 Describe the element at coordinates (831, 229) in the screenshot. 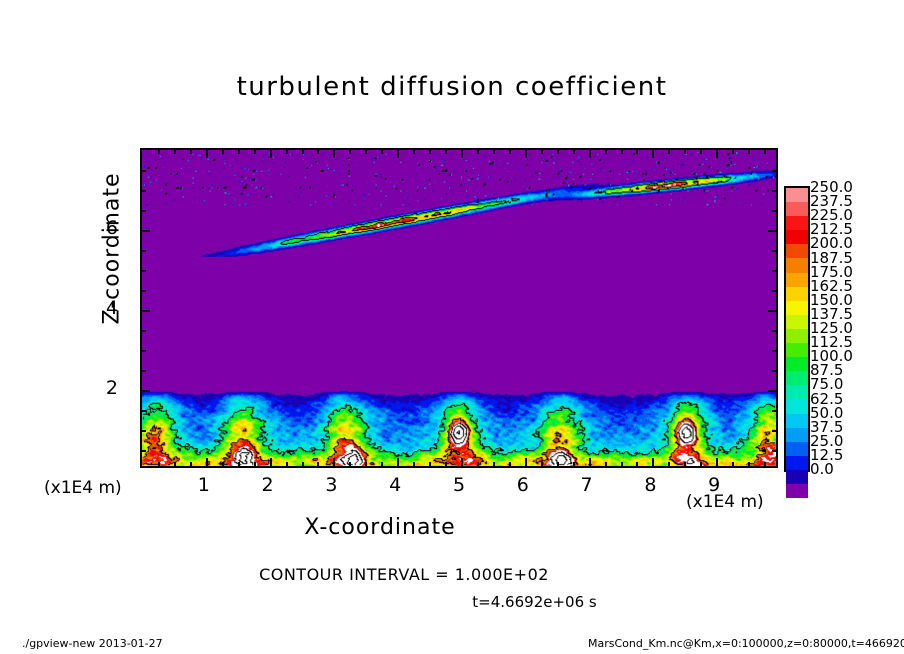

I see `colorbar-tick-label: 212.5` at that location.